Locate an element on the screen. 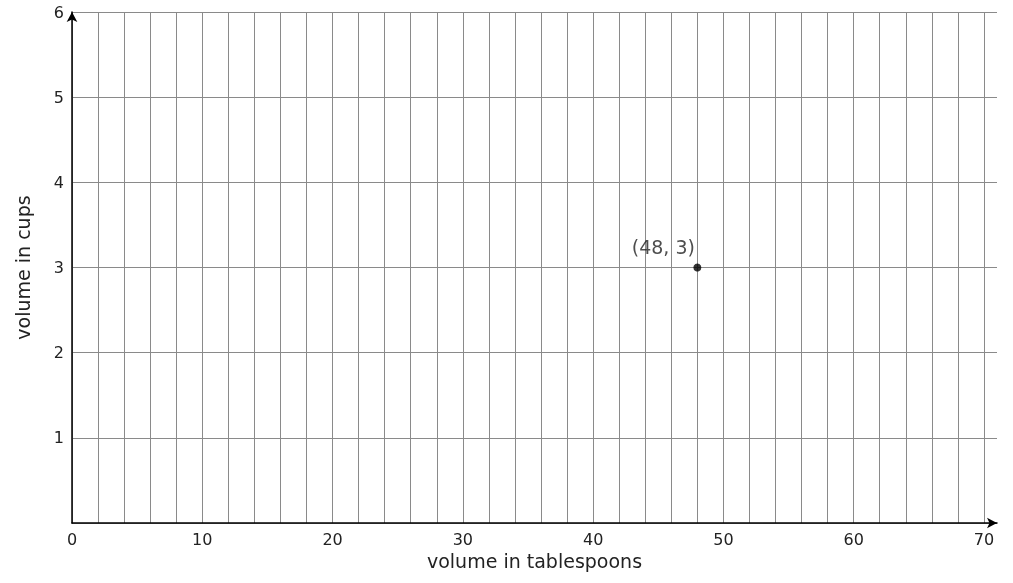  x-tick-label: 0 is located at coordinates (72, 539).